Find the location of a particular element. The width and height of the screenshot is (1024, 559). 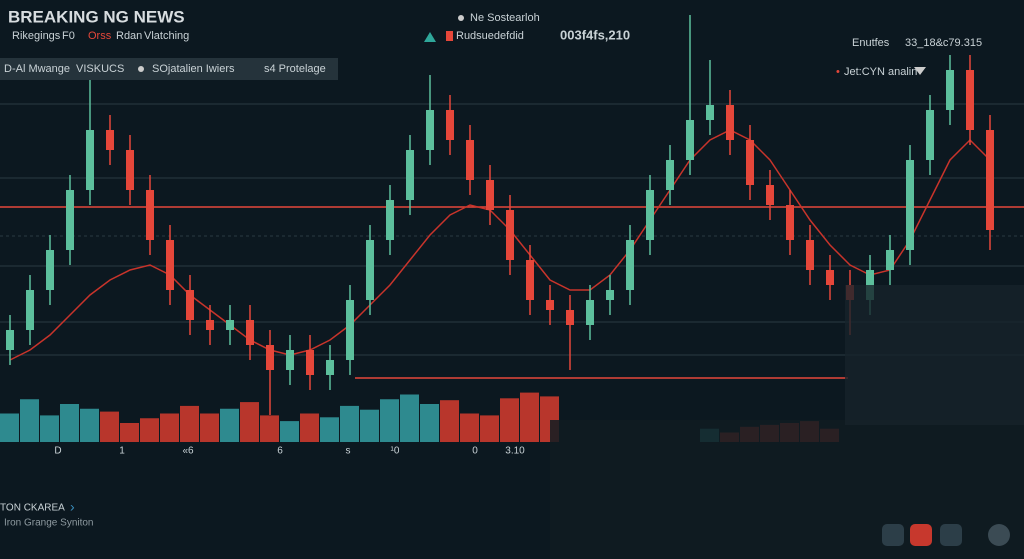

x-tick-label: 3.10 is located at coordinates (515, 451).